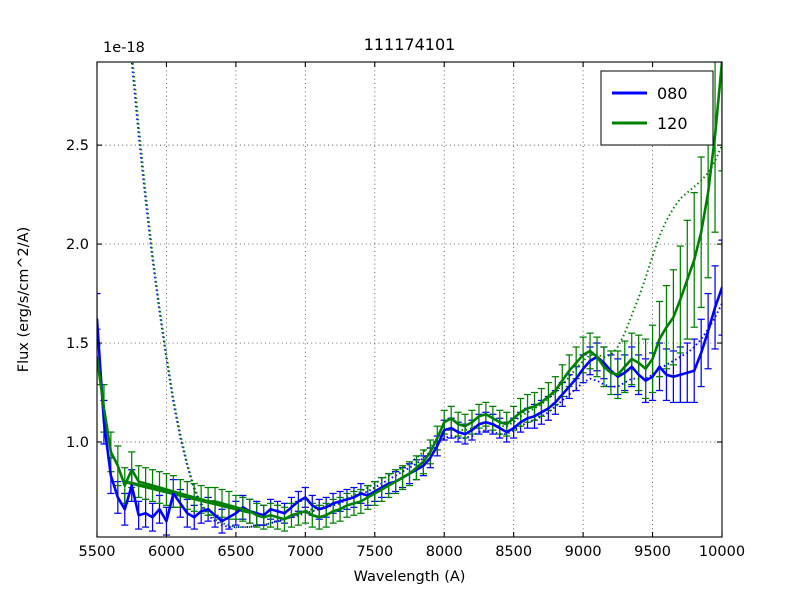 The width and height of the screenshot is (800, 600). Describe the element at coordinates (410, 577) in the screenshot. I see `x-axis-label: Wavelength (A)` at that location.